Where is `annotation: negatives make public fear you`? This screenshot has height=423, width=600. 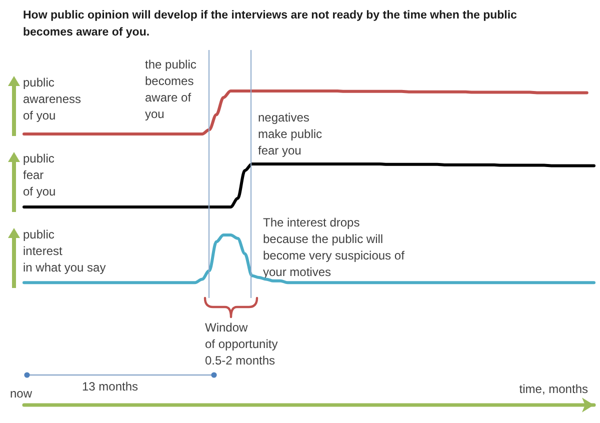
annotation: negatives make public fear you is located at coordinates (290, 134).